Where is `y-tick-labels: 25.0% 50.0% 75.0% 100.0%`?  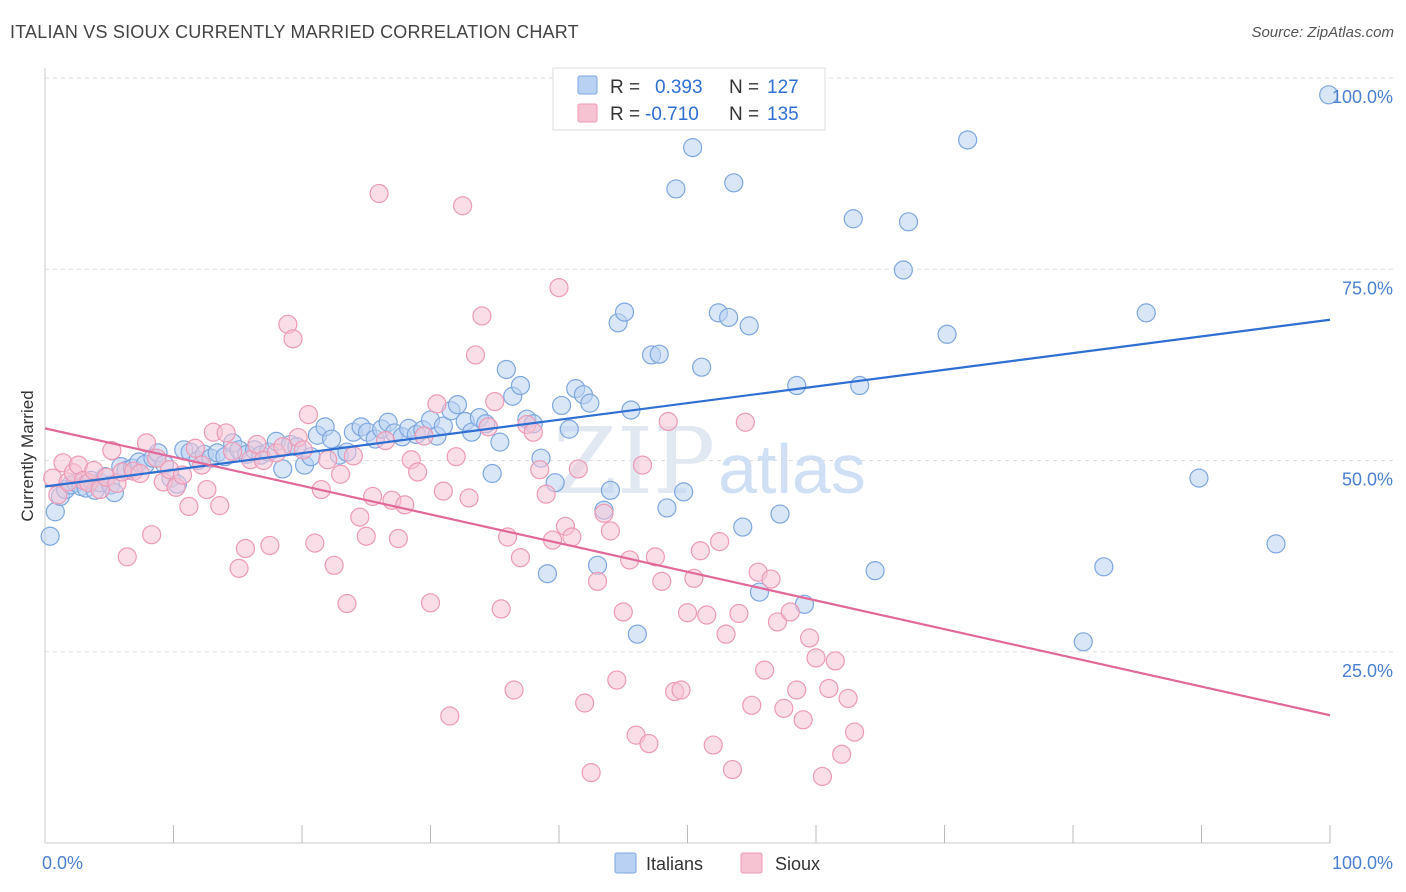
y-tick-labels: 25.0% 50.0% 75.0% 100.0% is located at coordinates (1362, 384).